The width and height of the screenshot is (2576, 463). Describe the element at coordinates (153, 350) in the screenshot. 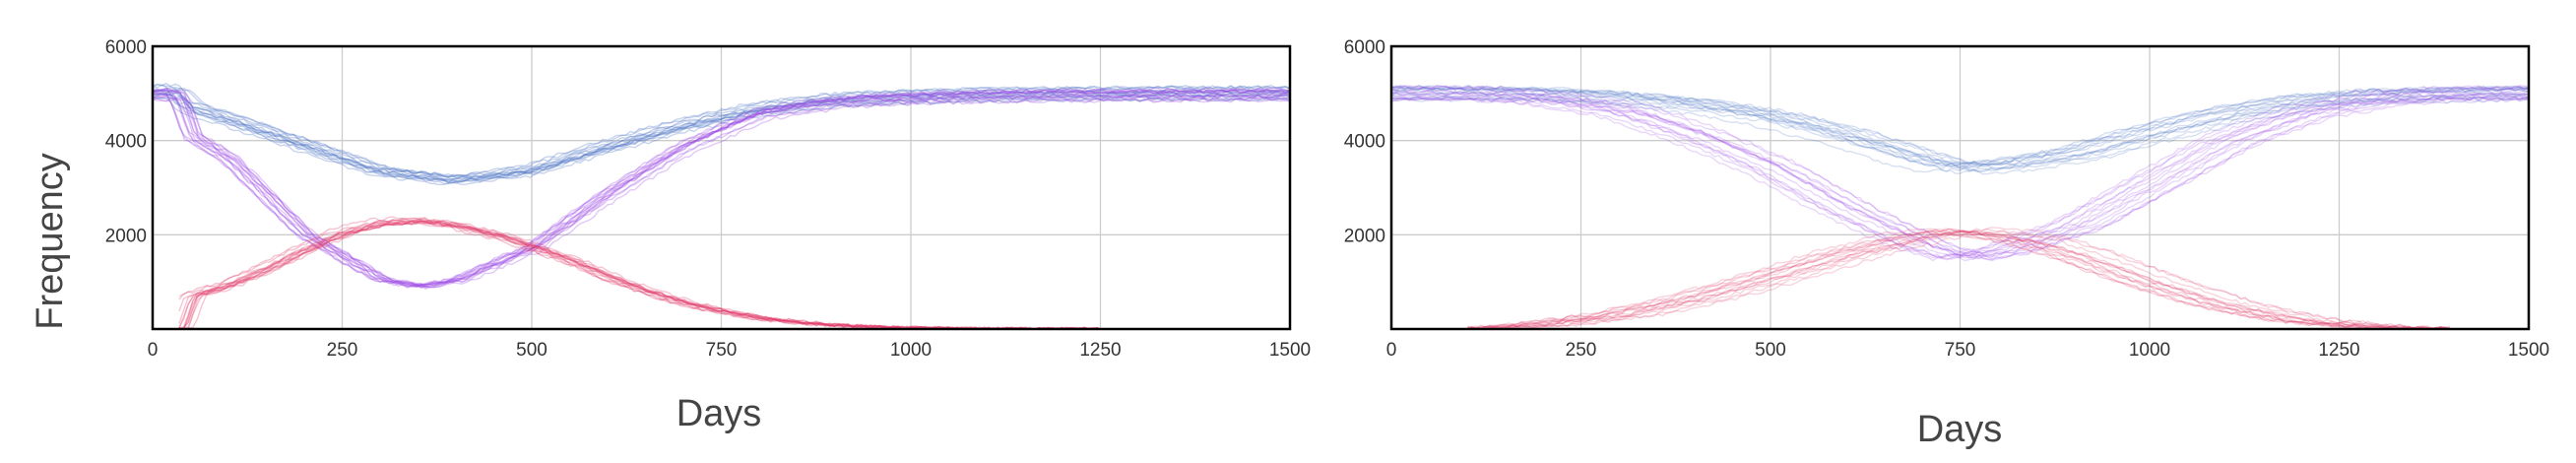

I see `x-tick-label: 0` at that location.